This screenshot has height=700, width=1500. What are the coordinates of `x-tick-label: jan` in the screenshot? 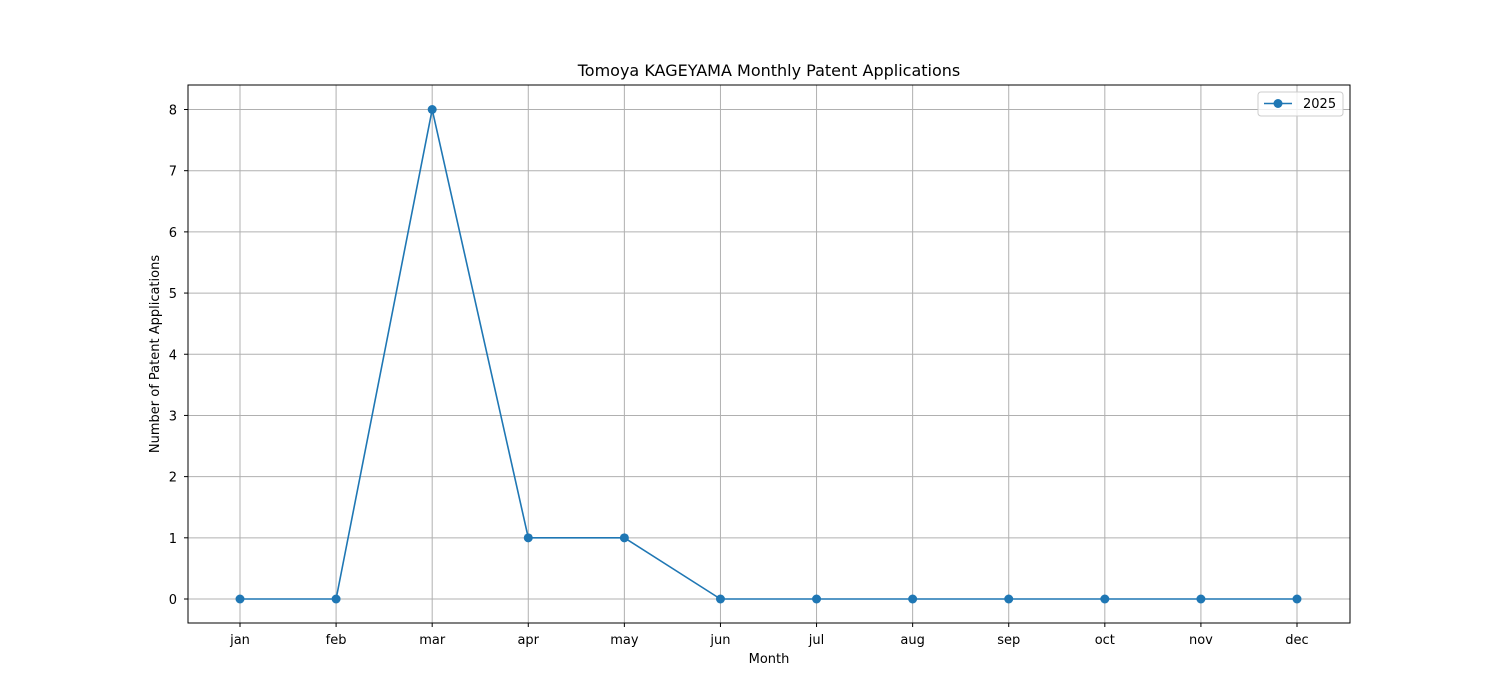 It's located at (239, 640).